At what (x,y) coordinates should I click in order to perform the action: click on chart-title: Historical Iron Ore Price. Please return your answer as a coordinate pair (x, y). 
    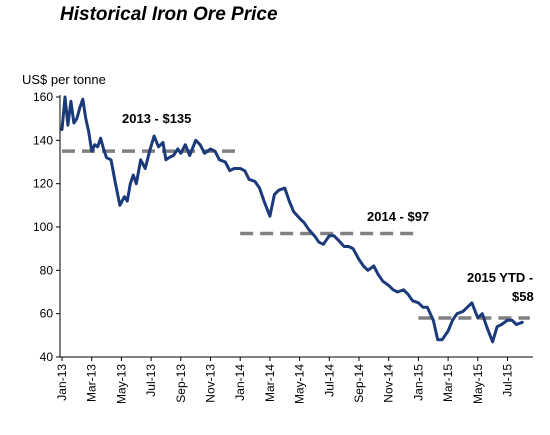
    Looking at the image, I should click on (169, 14).